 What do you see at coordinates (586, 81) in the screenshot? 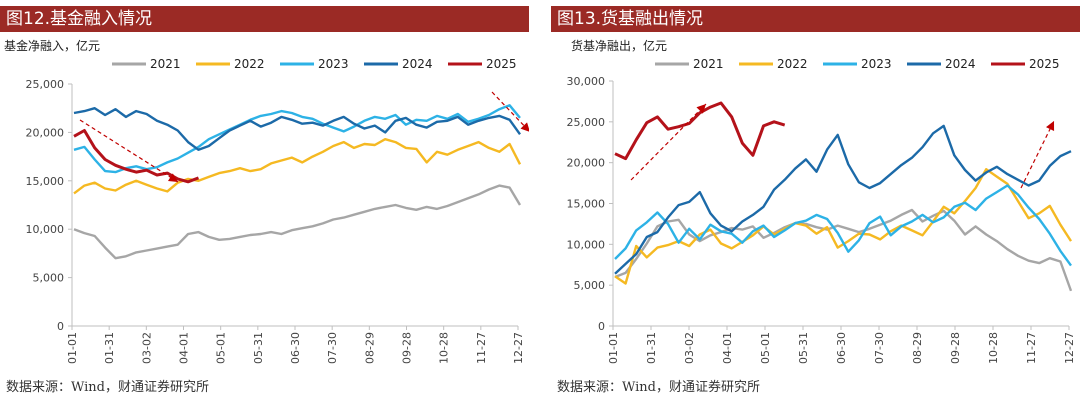
I see `y-tick-label: 30,000` at bounding box center [586, 81].